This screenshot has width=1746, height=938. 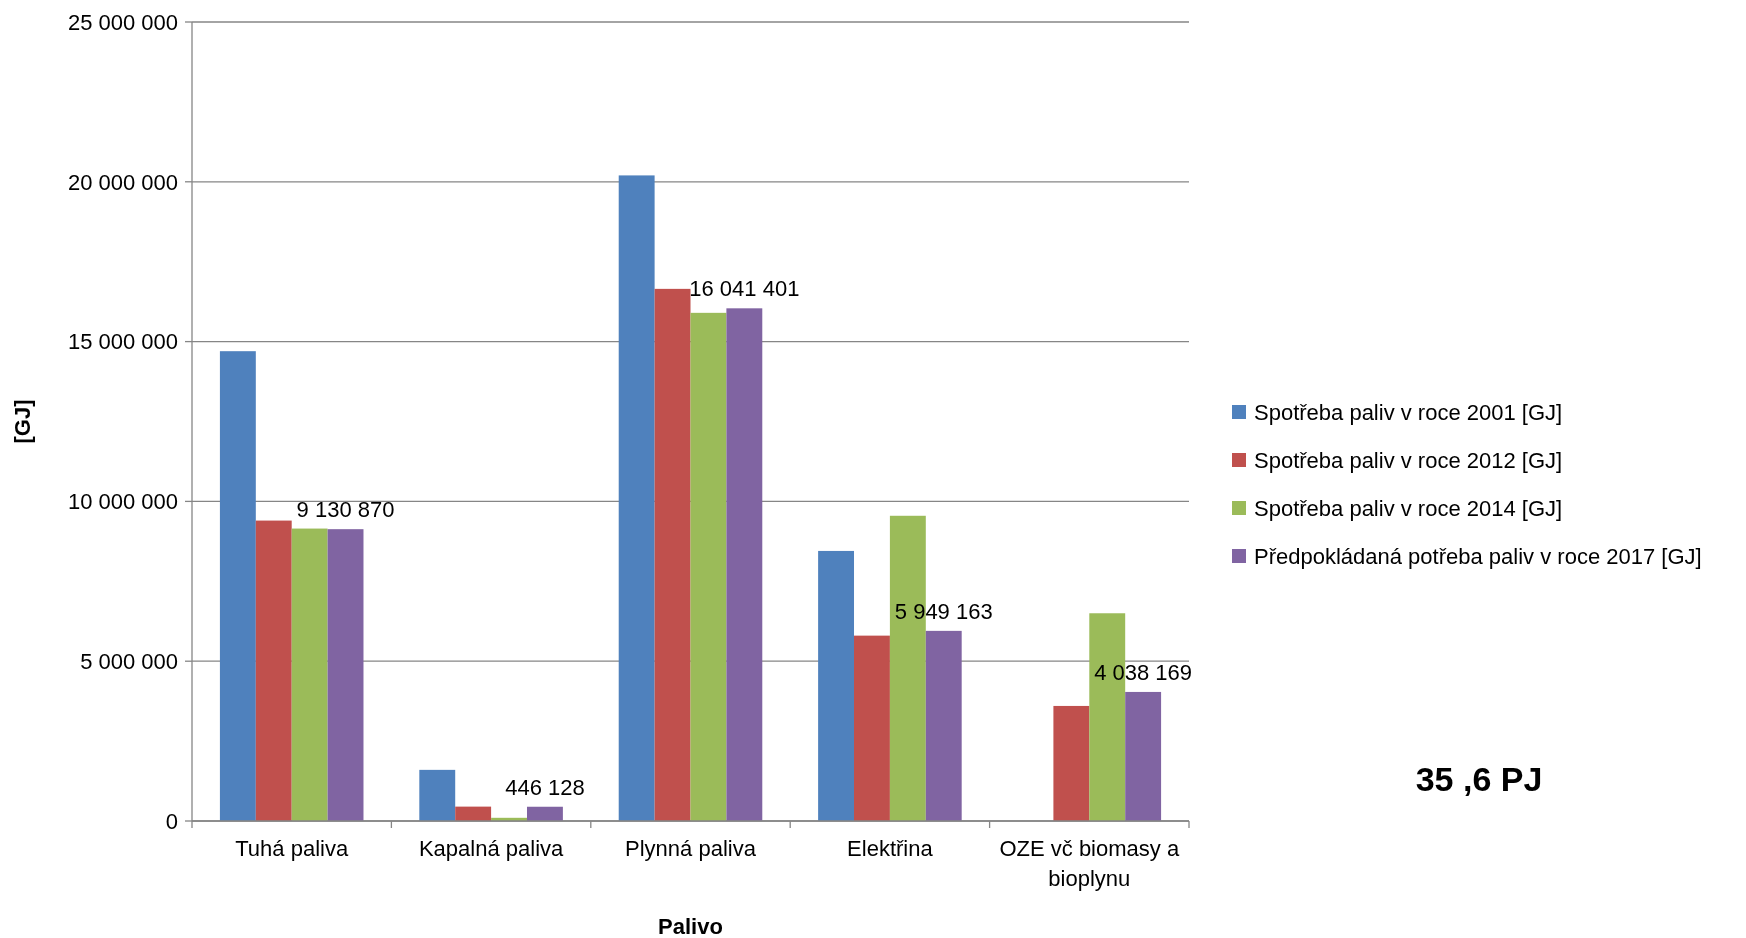 What do you see at coordinates (690, 926) in the screenshot?
I see `x-axis-title: Palivo` at bounding box center [690, 926].